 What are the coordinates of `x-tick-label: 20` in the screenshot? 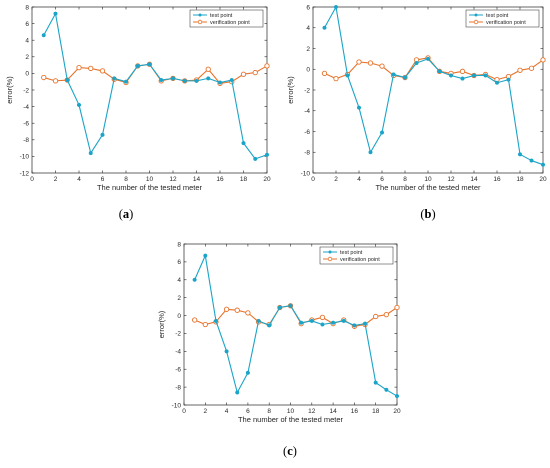 It's located at (267, 179).